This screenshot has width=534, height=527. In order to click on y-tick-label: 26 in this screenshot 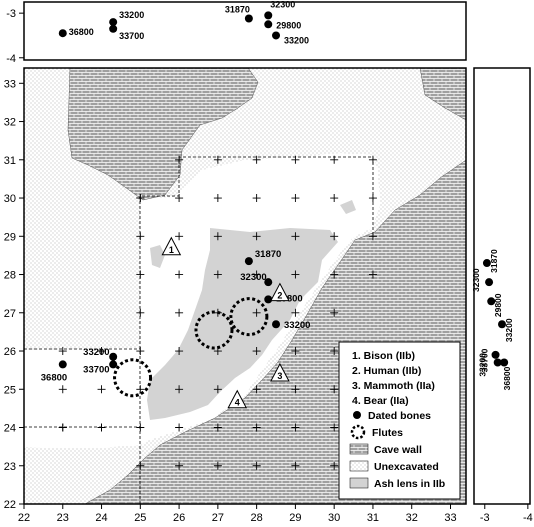, I will do `click(10, 352)`.